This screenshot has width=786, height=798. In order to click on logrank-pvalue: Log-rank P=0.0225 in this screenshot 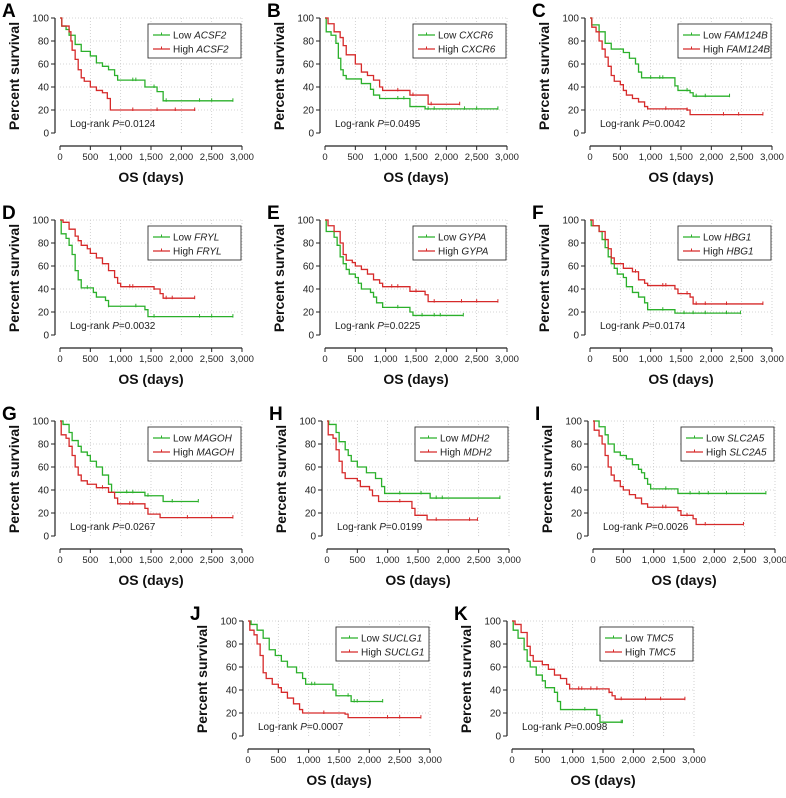, I will do `click(378, 326)`.